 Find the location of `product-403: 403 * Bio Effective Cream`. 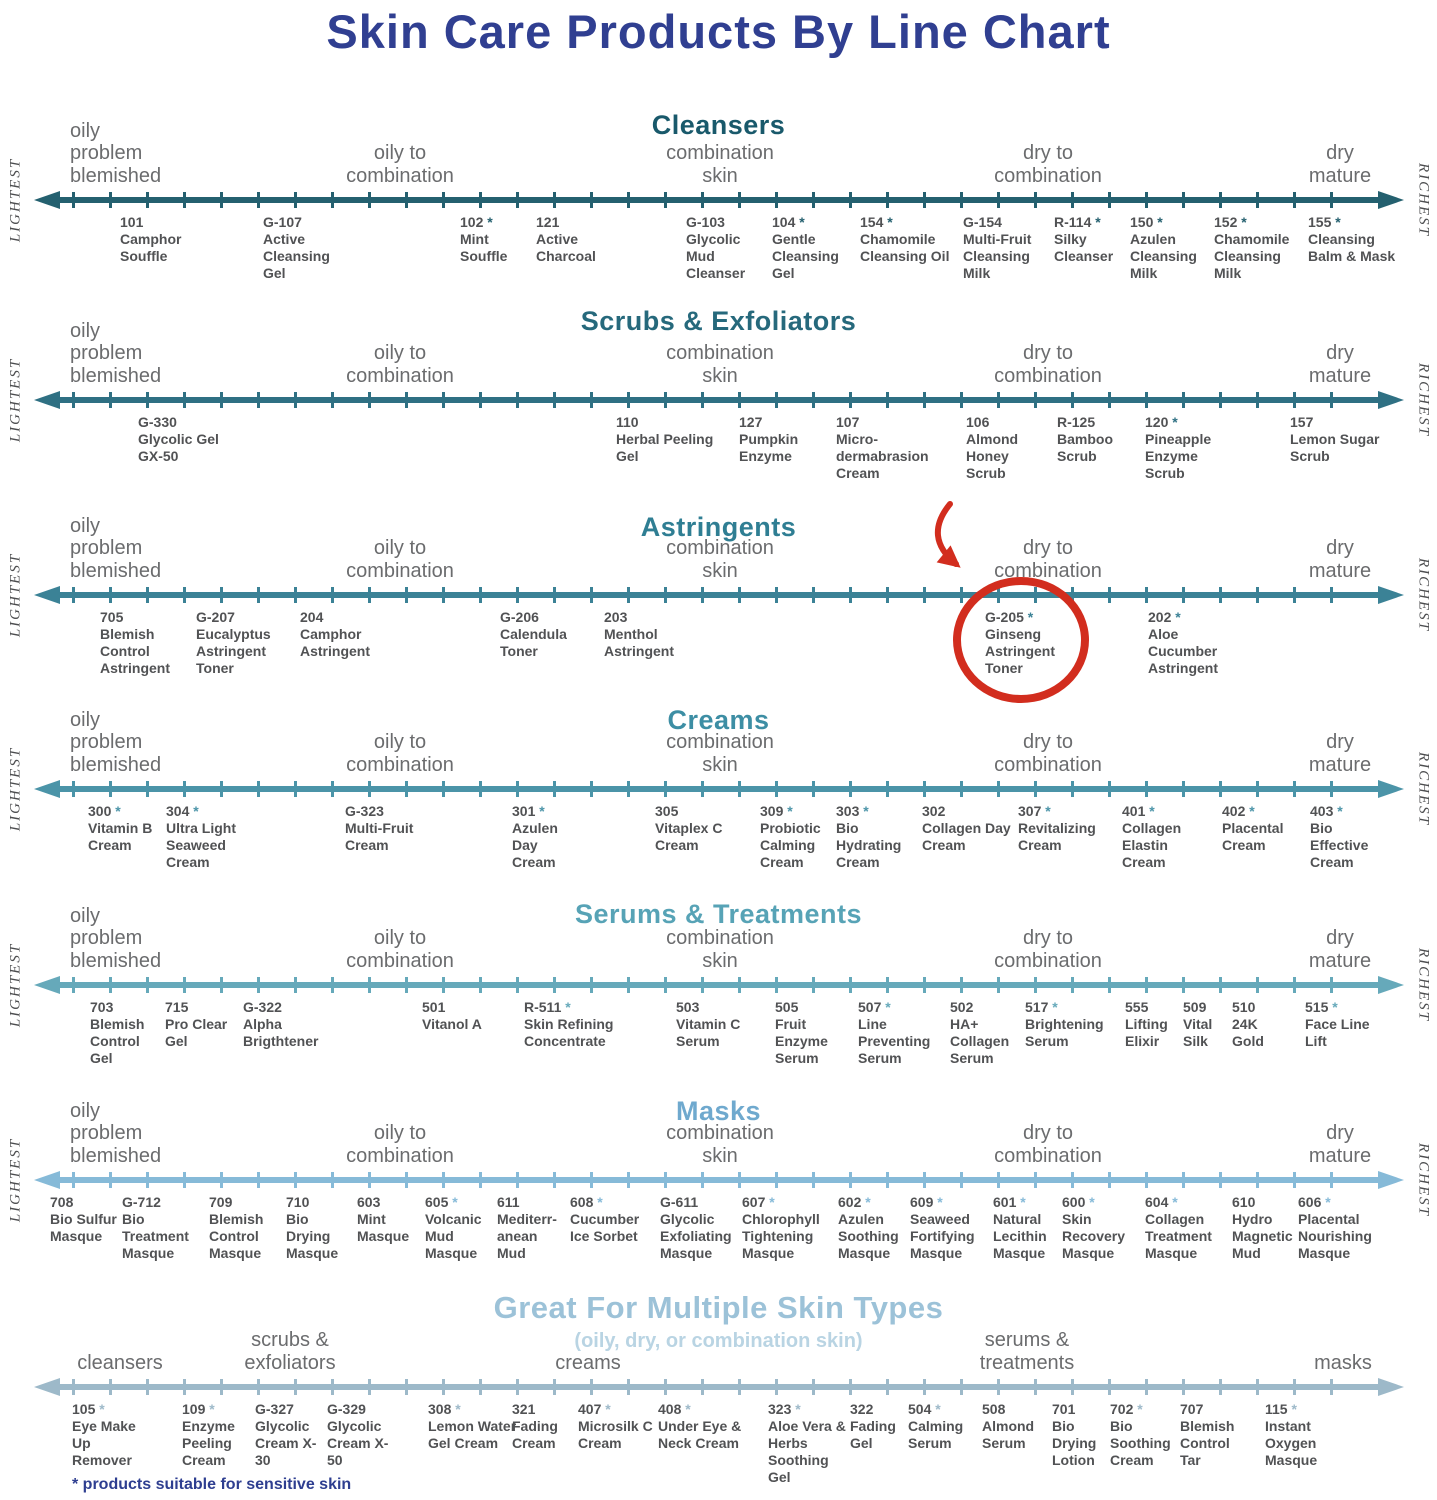

product-403: 403 * Bio Effective Cream is located at coordinates (1350, 837).